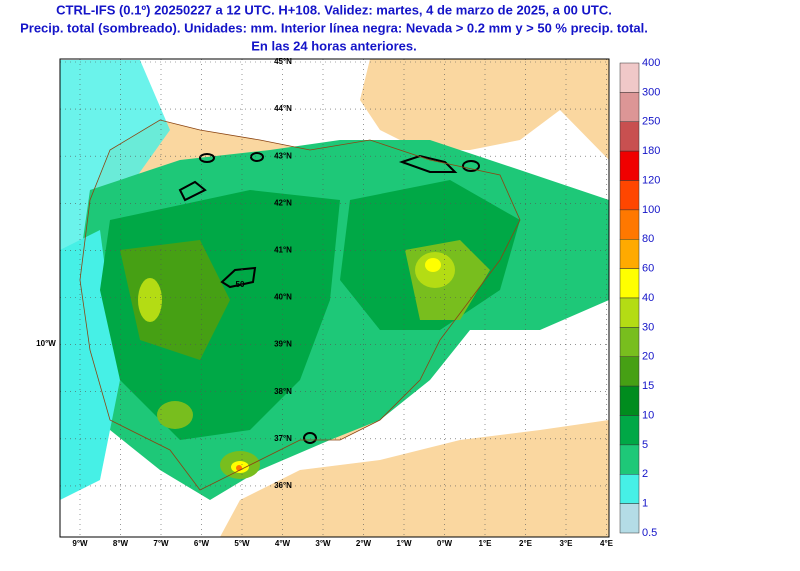  Describe the element at coordinates (283, 250) in the screenshot. I see `lat-label: 41°N` at that location.